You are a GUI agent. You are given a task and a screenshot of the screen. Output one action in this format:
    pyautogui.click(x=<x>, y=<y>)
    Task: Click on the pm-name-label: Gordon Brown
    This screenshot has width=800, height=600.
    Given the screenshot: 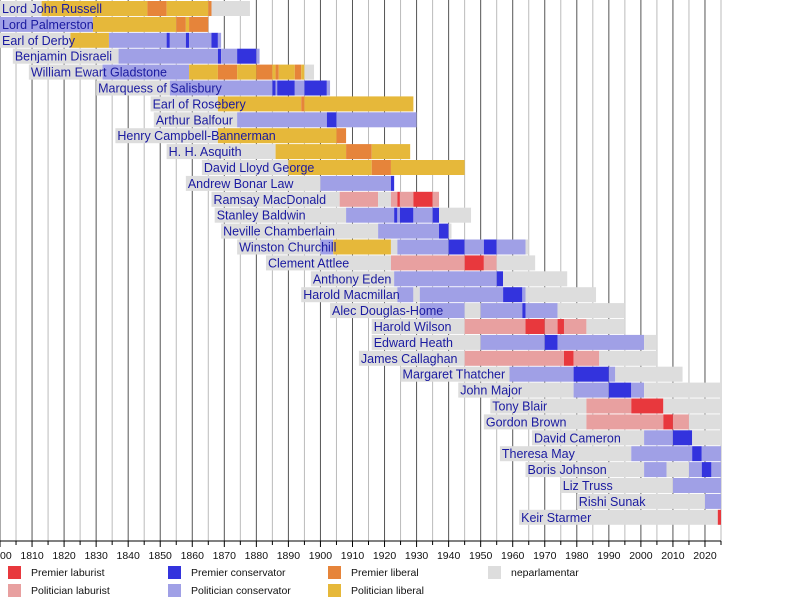 What is the action you would take?
    pyautogui.click(x=526, y=422)
    